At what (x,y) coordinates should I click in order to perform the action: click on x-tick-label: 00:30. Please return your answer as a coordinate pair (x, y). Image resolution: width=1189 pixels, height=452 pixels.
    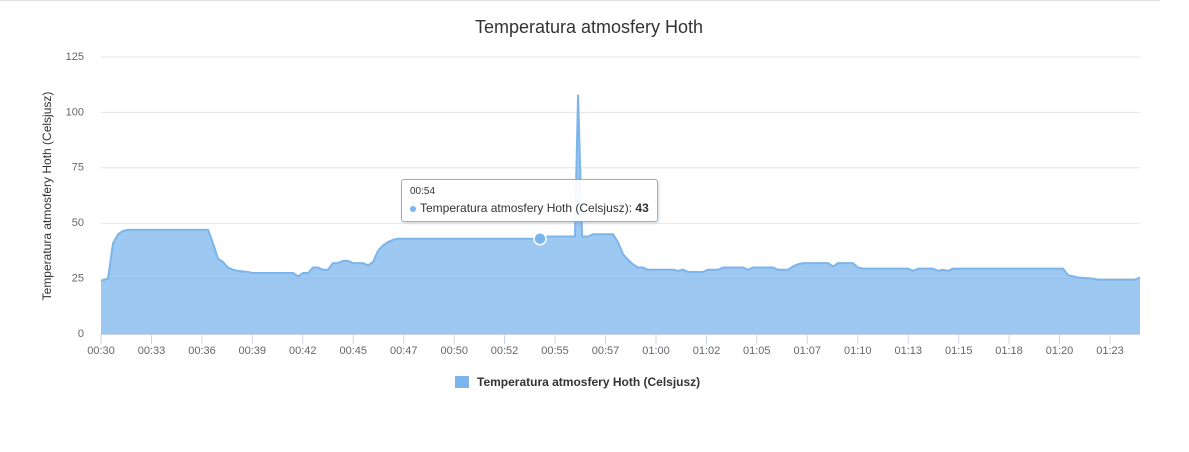
    Looking at the image, I should click on (101, 351).